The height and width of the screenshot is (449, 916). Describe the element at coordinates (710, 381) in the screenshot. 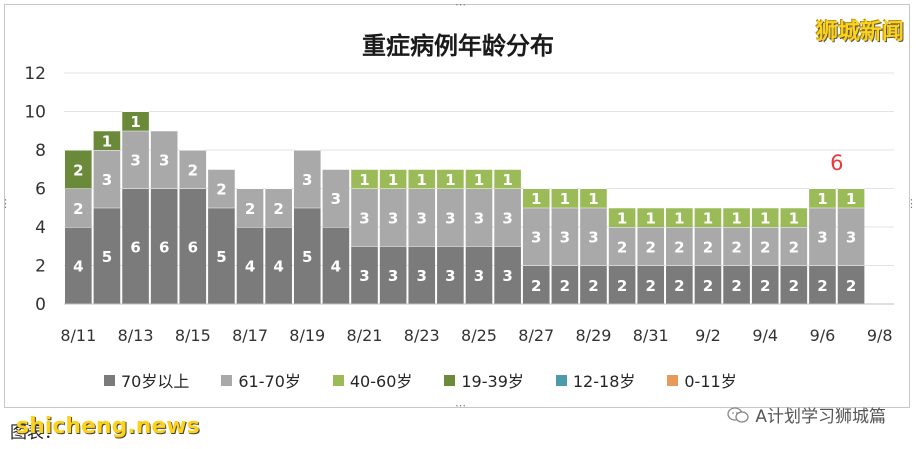

I see `legend-label: 0-11岁` at that location.